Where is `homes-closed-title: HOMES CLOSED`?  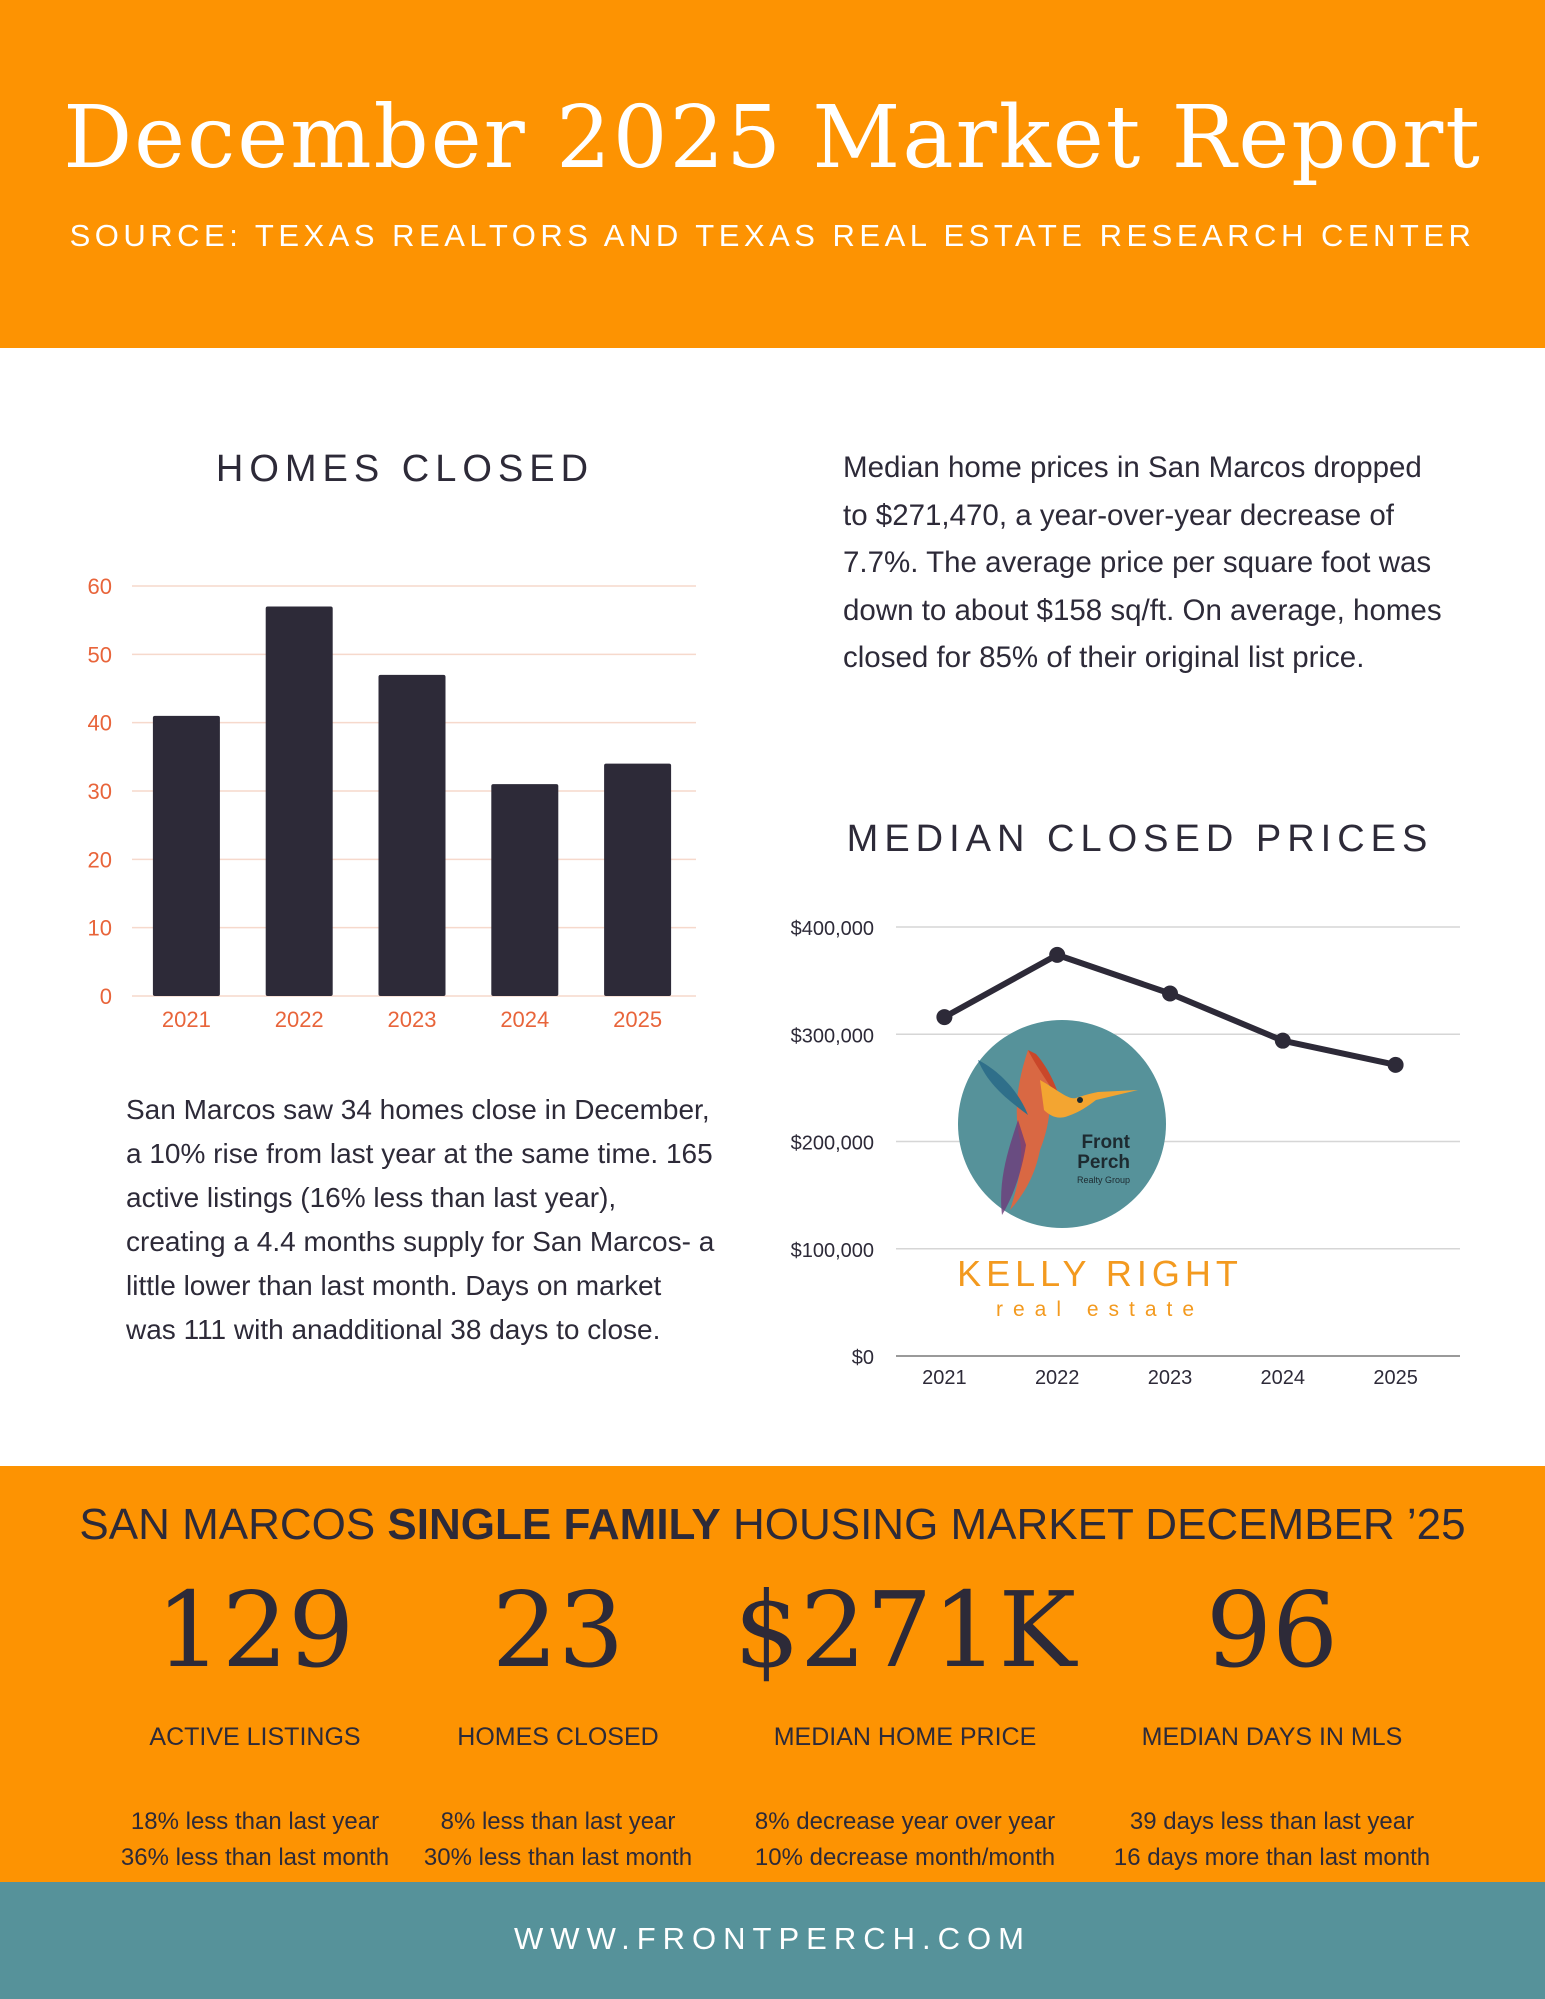 homes-closed-title: HOMES CLOSED is located at coordinates (405, 469).